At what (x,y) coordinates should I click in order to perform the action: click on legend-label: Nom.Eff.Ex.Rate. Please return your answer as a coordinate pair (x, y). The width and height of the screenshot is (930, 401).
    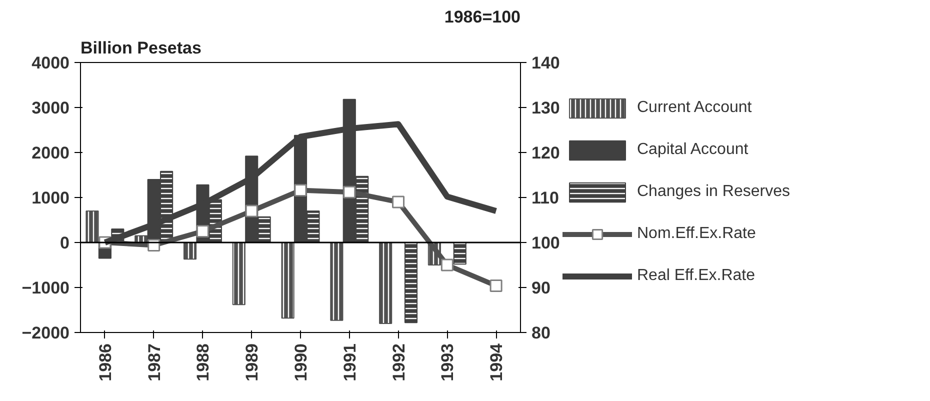
    Looking at the image, I should click on (696, 234).